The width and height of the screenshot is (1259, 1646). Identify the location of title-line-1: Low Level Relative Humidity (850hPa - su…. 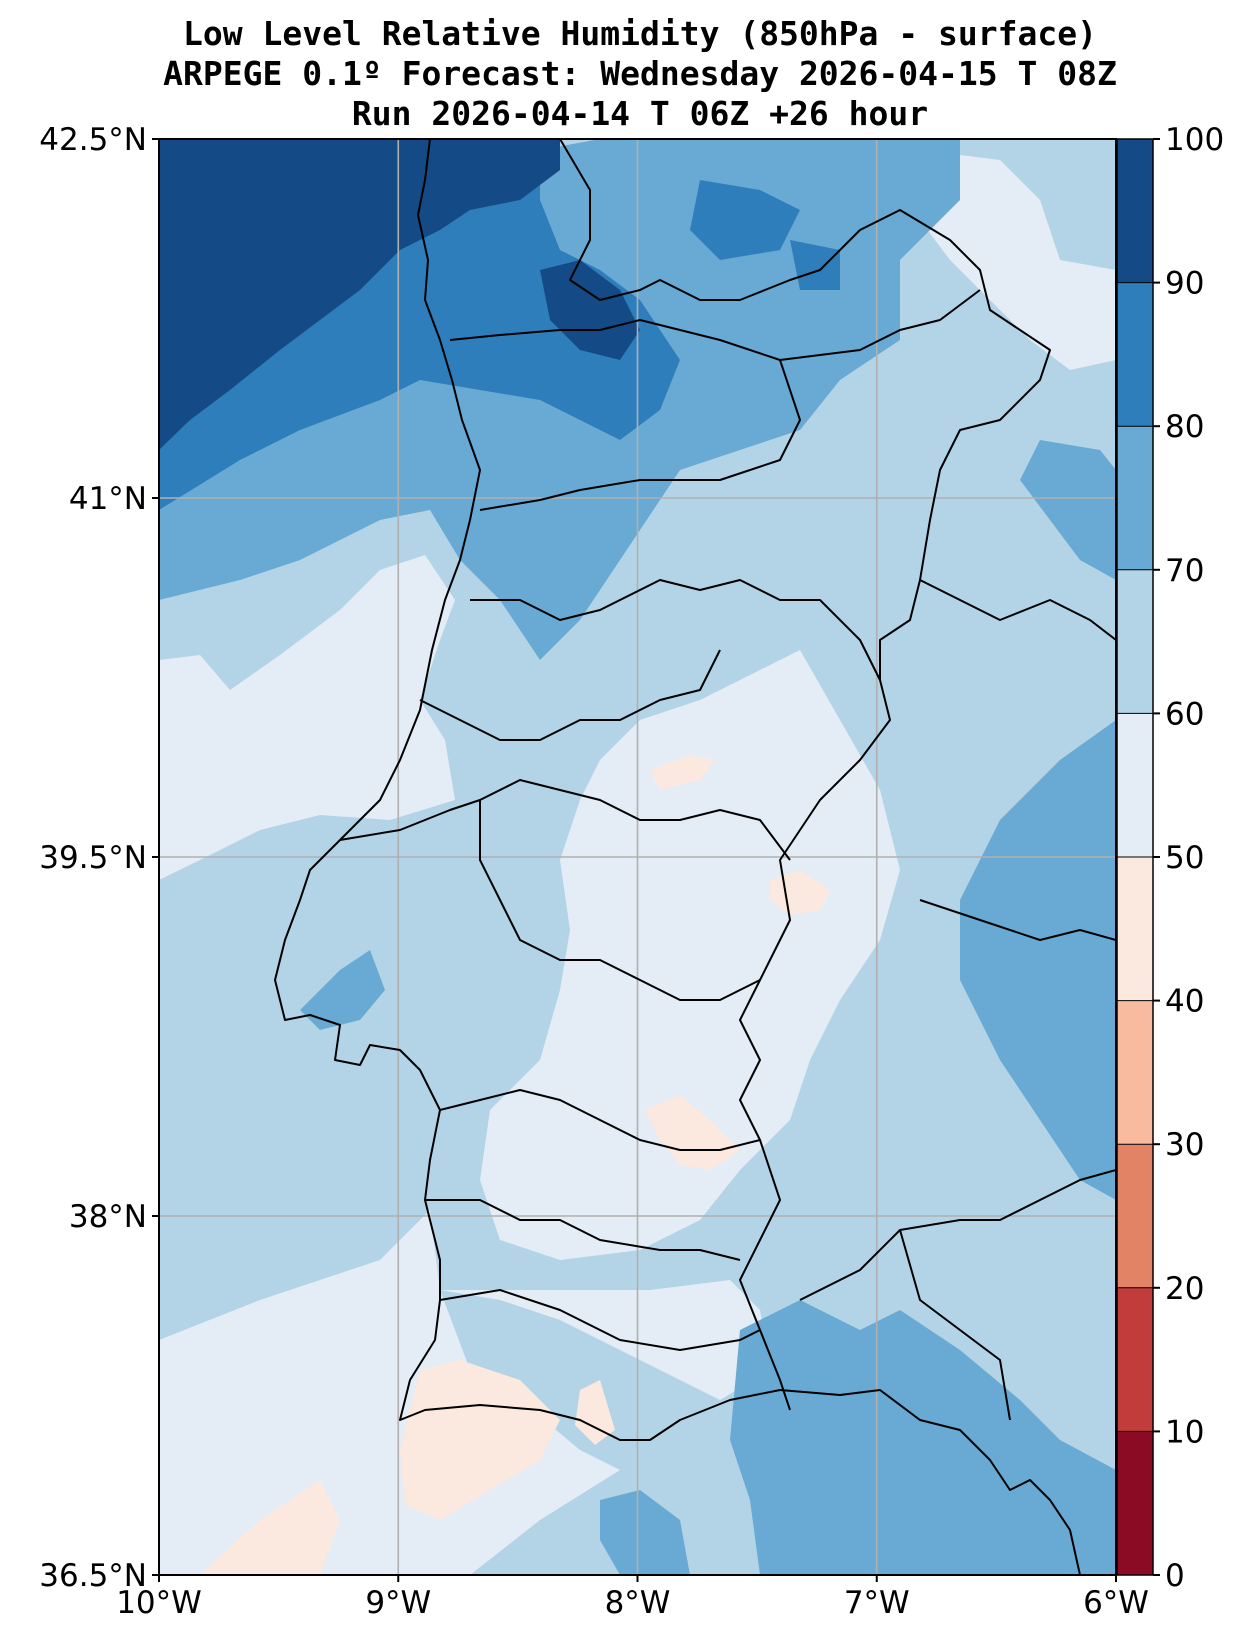
(640, 33).